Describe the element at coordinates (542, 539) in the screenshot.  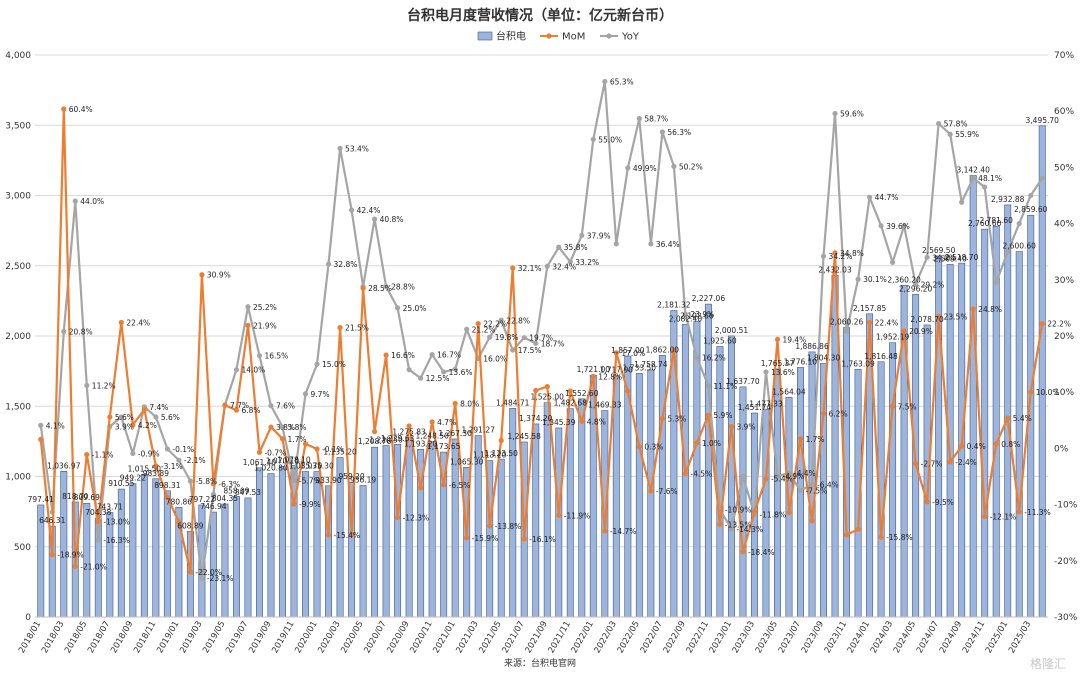
I see `mom-value-label: -16.1%` at that location.